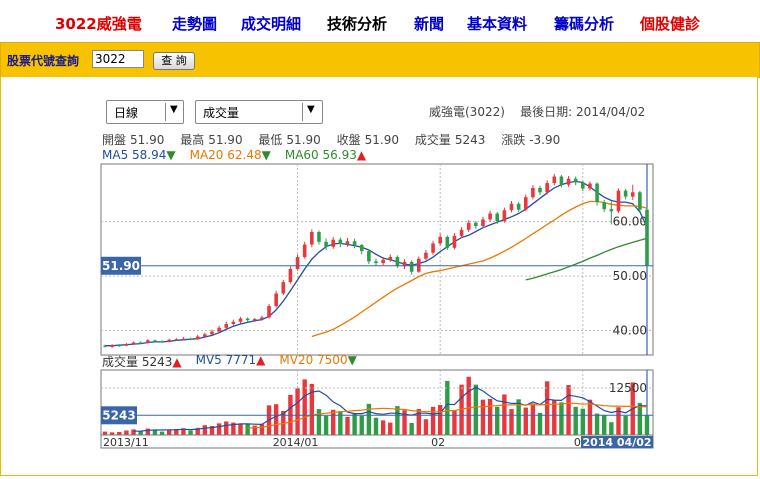 The width and height of the screenshot is (760, 479). I want to click on nav-item-7: 籌碼分析, so click(584, 24).